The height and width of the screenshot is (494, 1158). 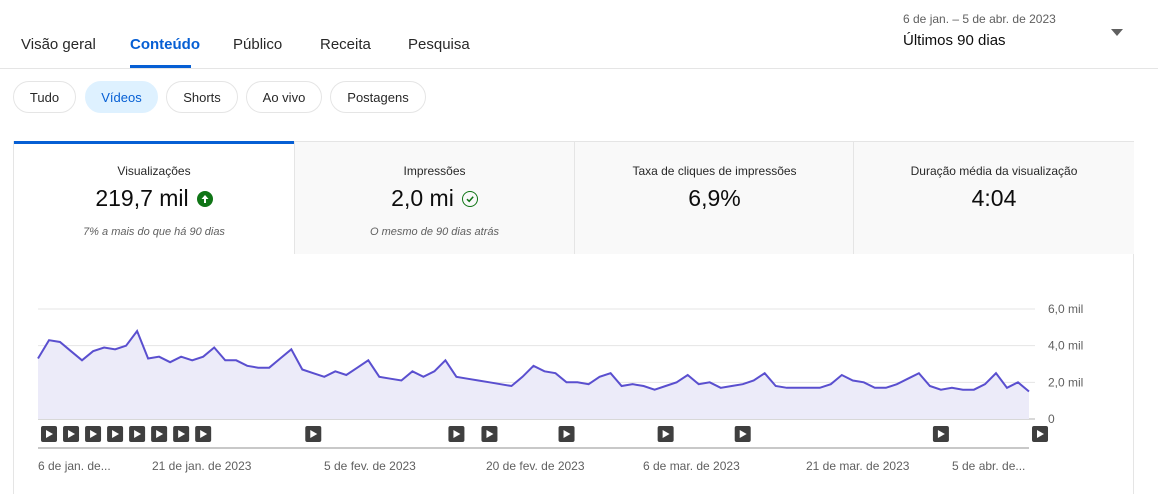 I want to click on metric-avg-view-duration: Duração média da visualização 4:04, so click(x=993, y=198).